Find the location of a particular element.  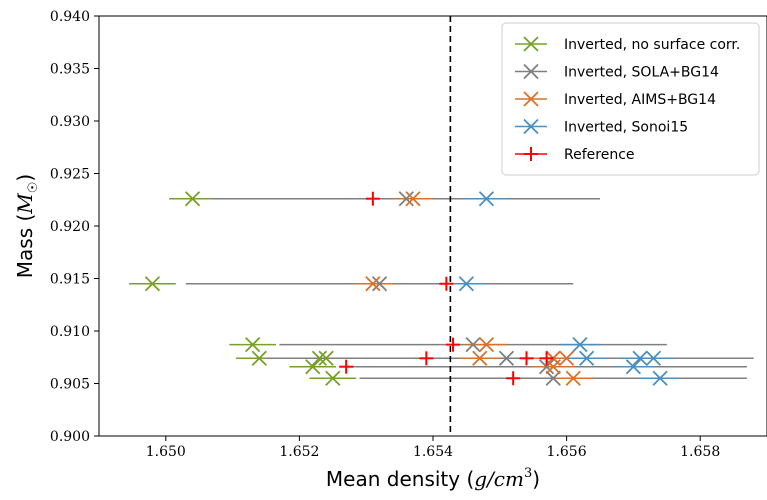

y-tick-label: 0.935 is located at coordinates (70, 70).